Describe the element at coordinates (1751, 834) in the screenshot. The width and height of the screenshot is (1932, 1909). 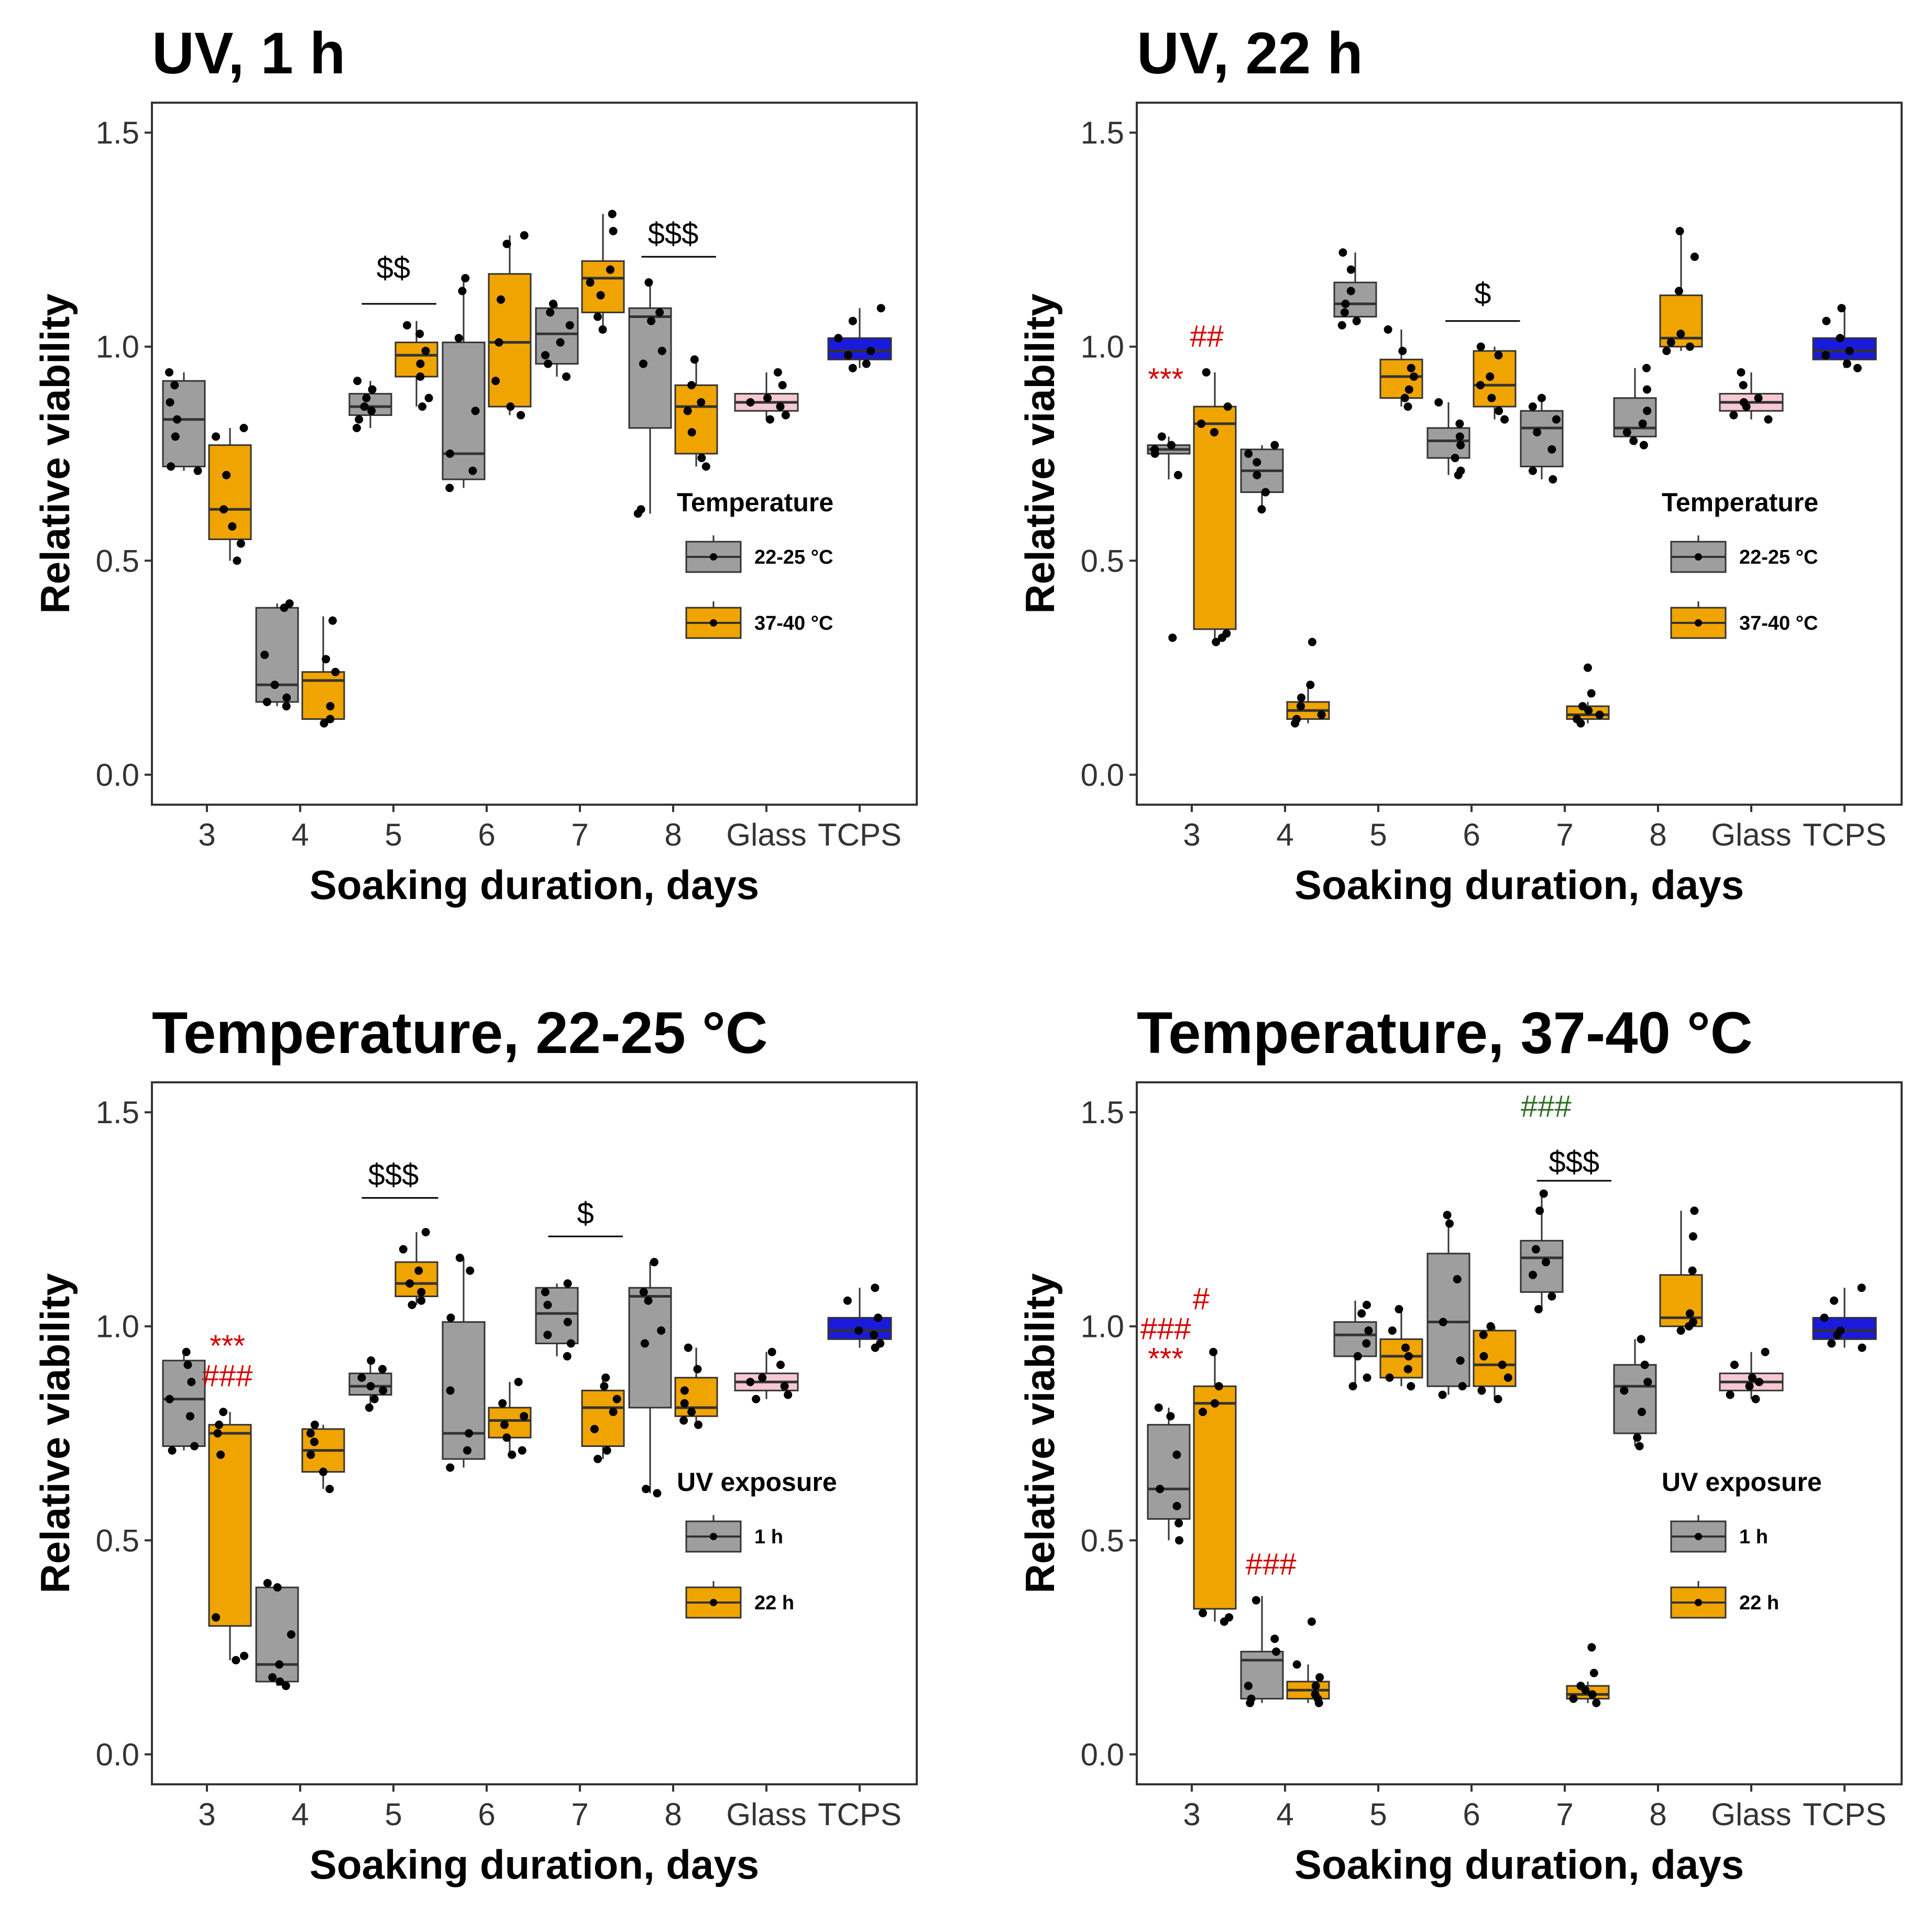
I see `x-tick-label: Glass` at that location.